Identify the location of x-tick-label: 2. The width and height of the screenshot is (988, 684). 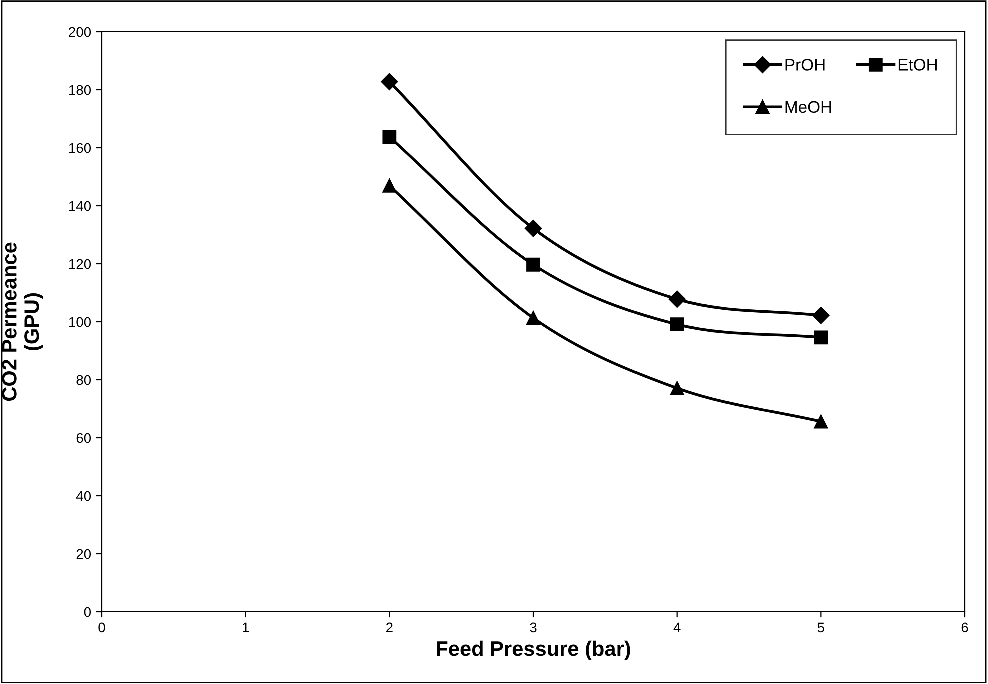
(389, 627).